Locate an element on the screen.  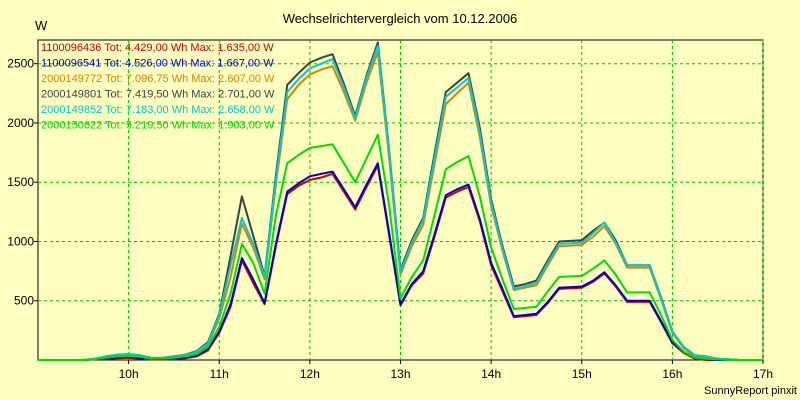
y-tick-label: 1500 is located at coordinates (20, 182).